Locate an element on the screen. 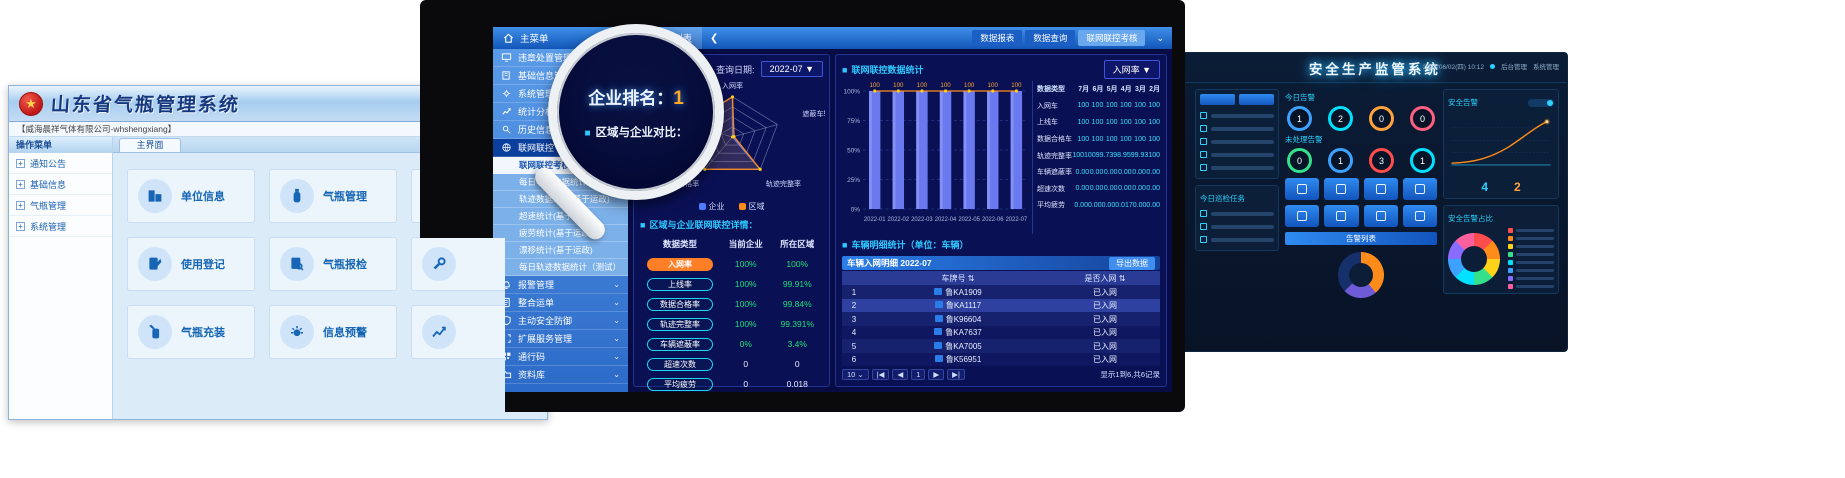 Image resolution: width=1845 pixels, height=478 pixels. patrol-task-panel: 今日巡检任务 is located at coordinates (1237, 218).